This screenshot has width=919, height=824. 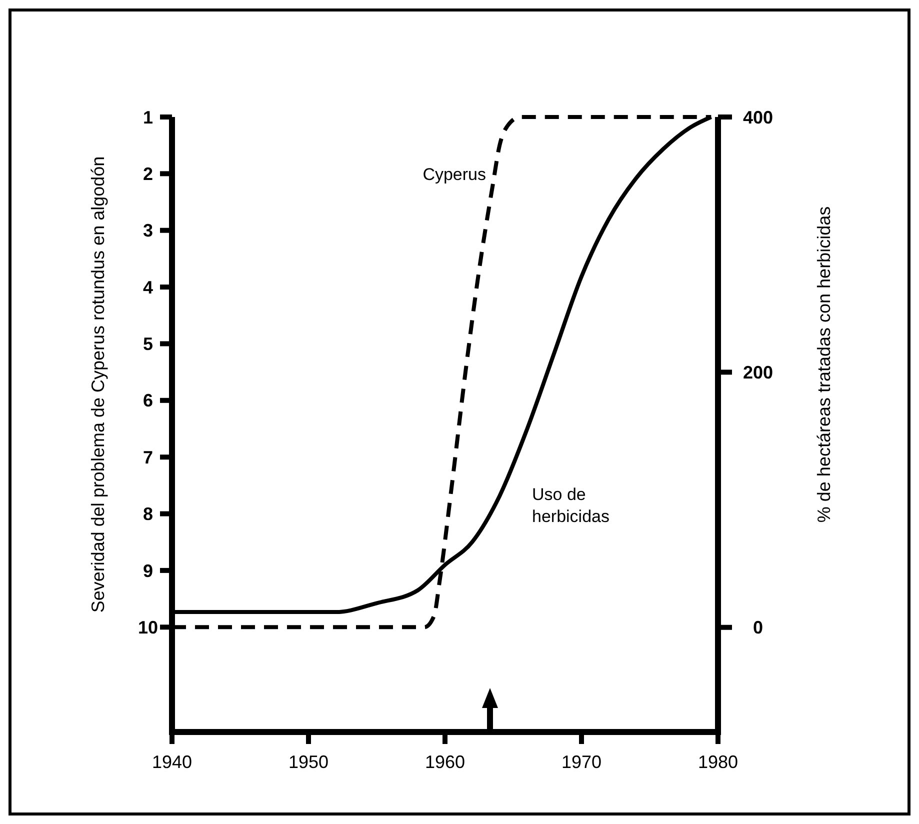 What do you see at coordinates (824, 364) in the screenshot?
I see `y2-axis-title: % de hectáreas tratadas con herbicidas` at bounding box center [824, 364].